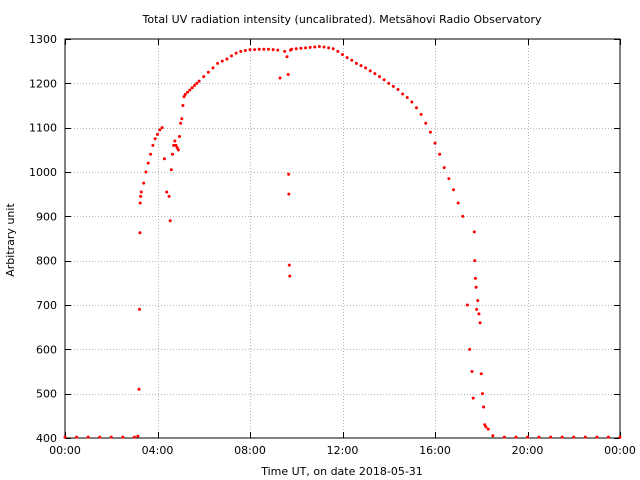 This screenshot has height=480, width=640. I want to click on x-tick-label: 20:00, so click(528, 450).